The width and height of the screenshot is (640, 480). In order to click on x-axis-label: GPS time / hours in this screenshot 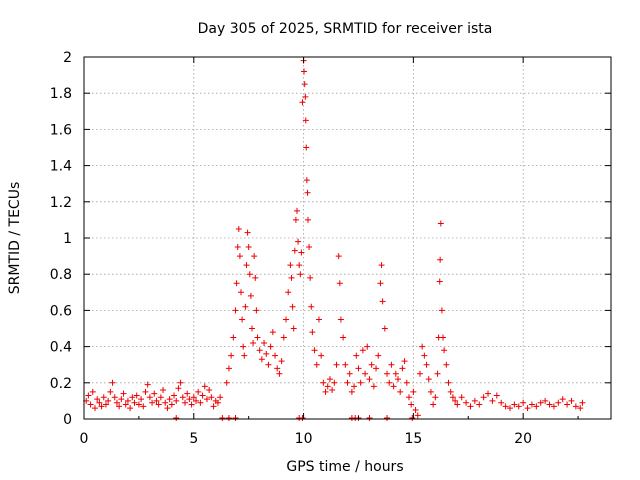, I will do `click(344, 467)`.